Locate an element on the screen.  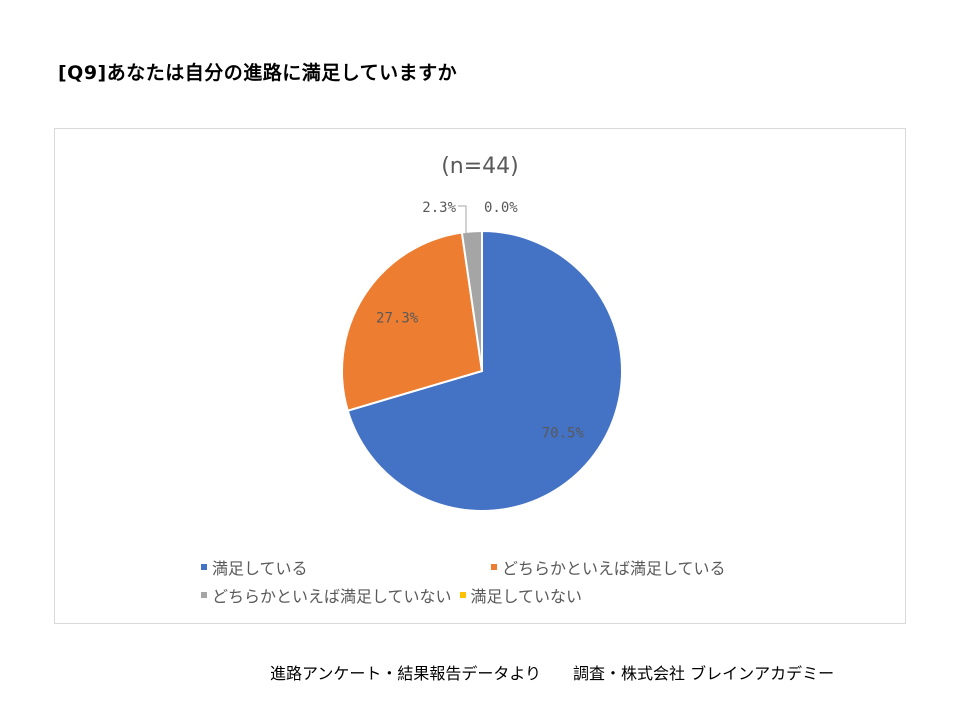
data-label: 70.5% is located at coordinates (563, 433).